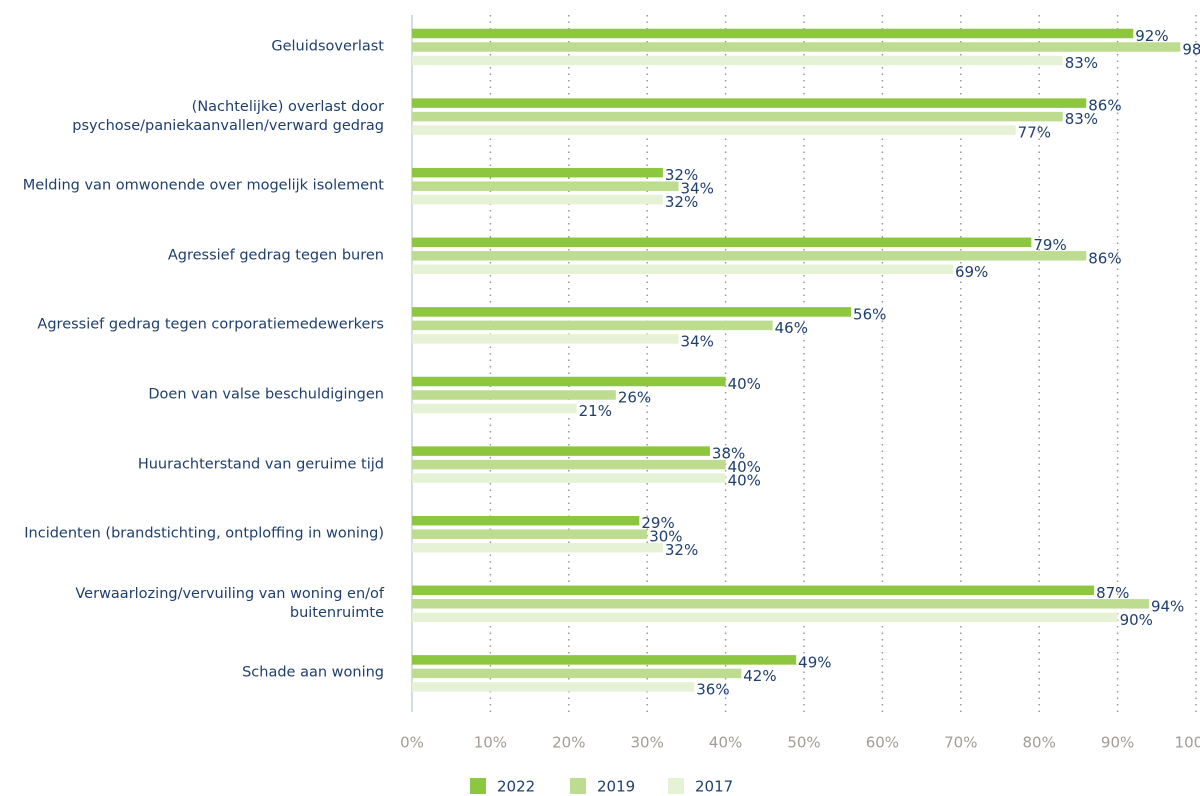 The width and height of the screenshot is (1200, 796). Describe the element at coordinates (665, 537) in the screenshot. I see `value-label: 30%` at that location.